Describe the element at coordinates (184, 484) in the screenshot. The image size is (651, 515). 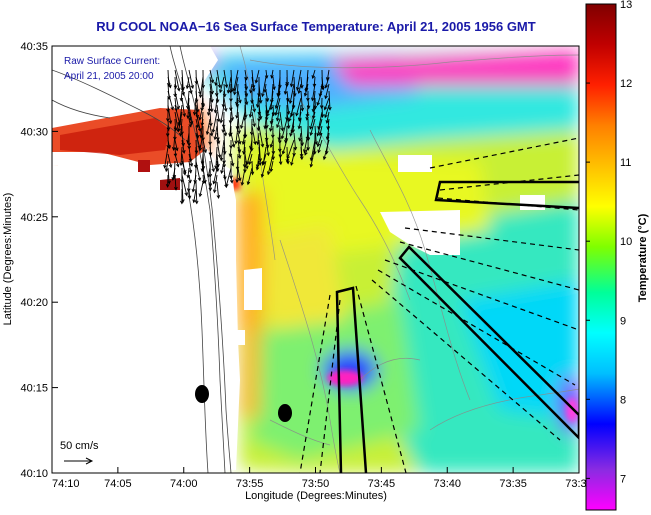
I see `x-tick-label: 74:00` at that location.